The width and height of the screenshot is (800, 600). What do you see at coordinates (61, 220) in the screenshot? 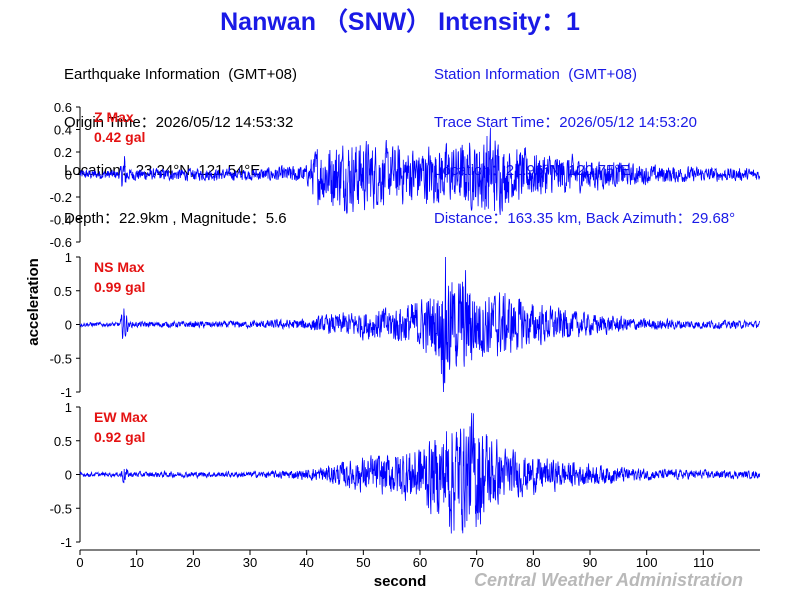
I see `y-tick-label-z: -0.4` at bounding box center [61, 220].